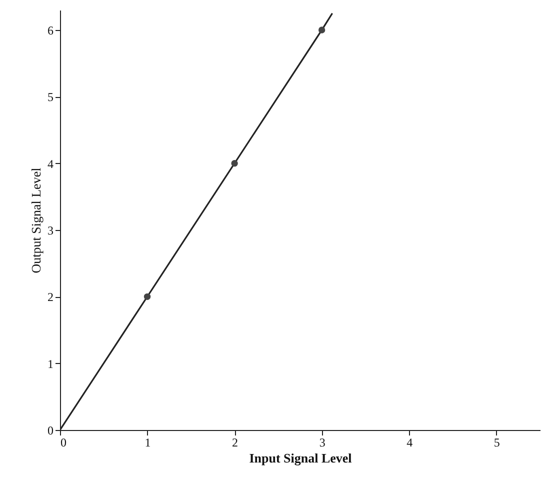 This screenshot has width=552, height=489. Describe the element at coordinates (147, 443) in the screenshot. I see `x-tick-label: 1` at that location.